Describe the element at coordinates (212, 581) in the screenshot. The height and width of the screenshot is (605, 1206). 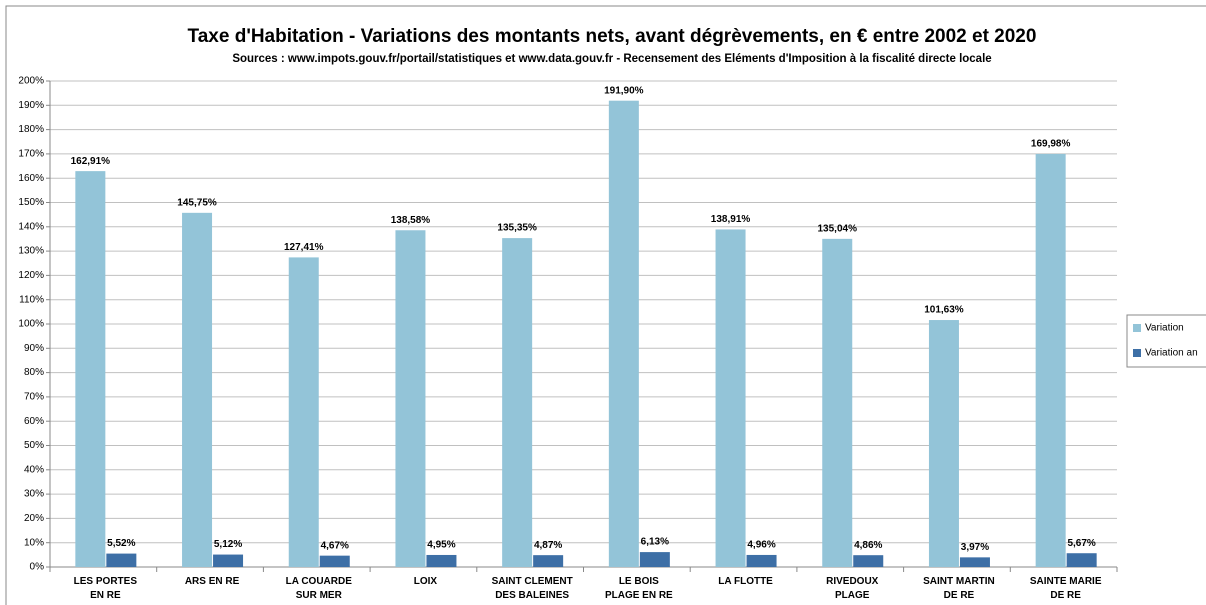
I see `x-tick-label: ARS EN RE` at that location.